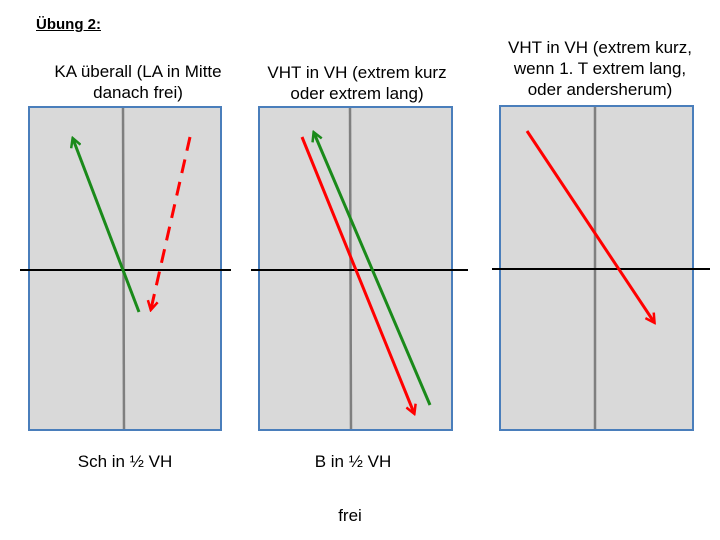 The height and width of the screenshot is (540, 720). Describe the element at coordinates (353, 461) in the screenshot. I see `panel-2-bottom-label: B in ½ VH` at that location.